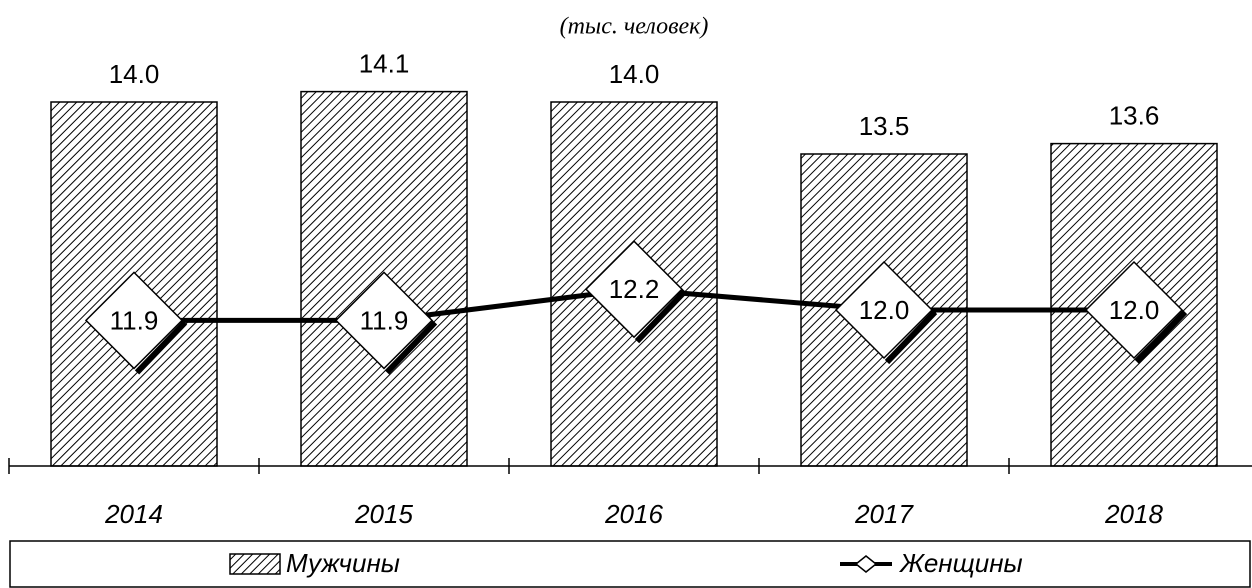  What do you see at coordinates (630, 564) in the screenshot?
I see `legend-box` at bounding box center [630, 564].